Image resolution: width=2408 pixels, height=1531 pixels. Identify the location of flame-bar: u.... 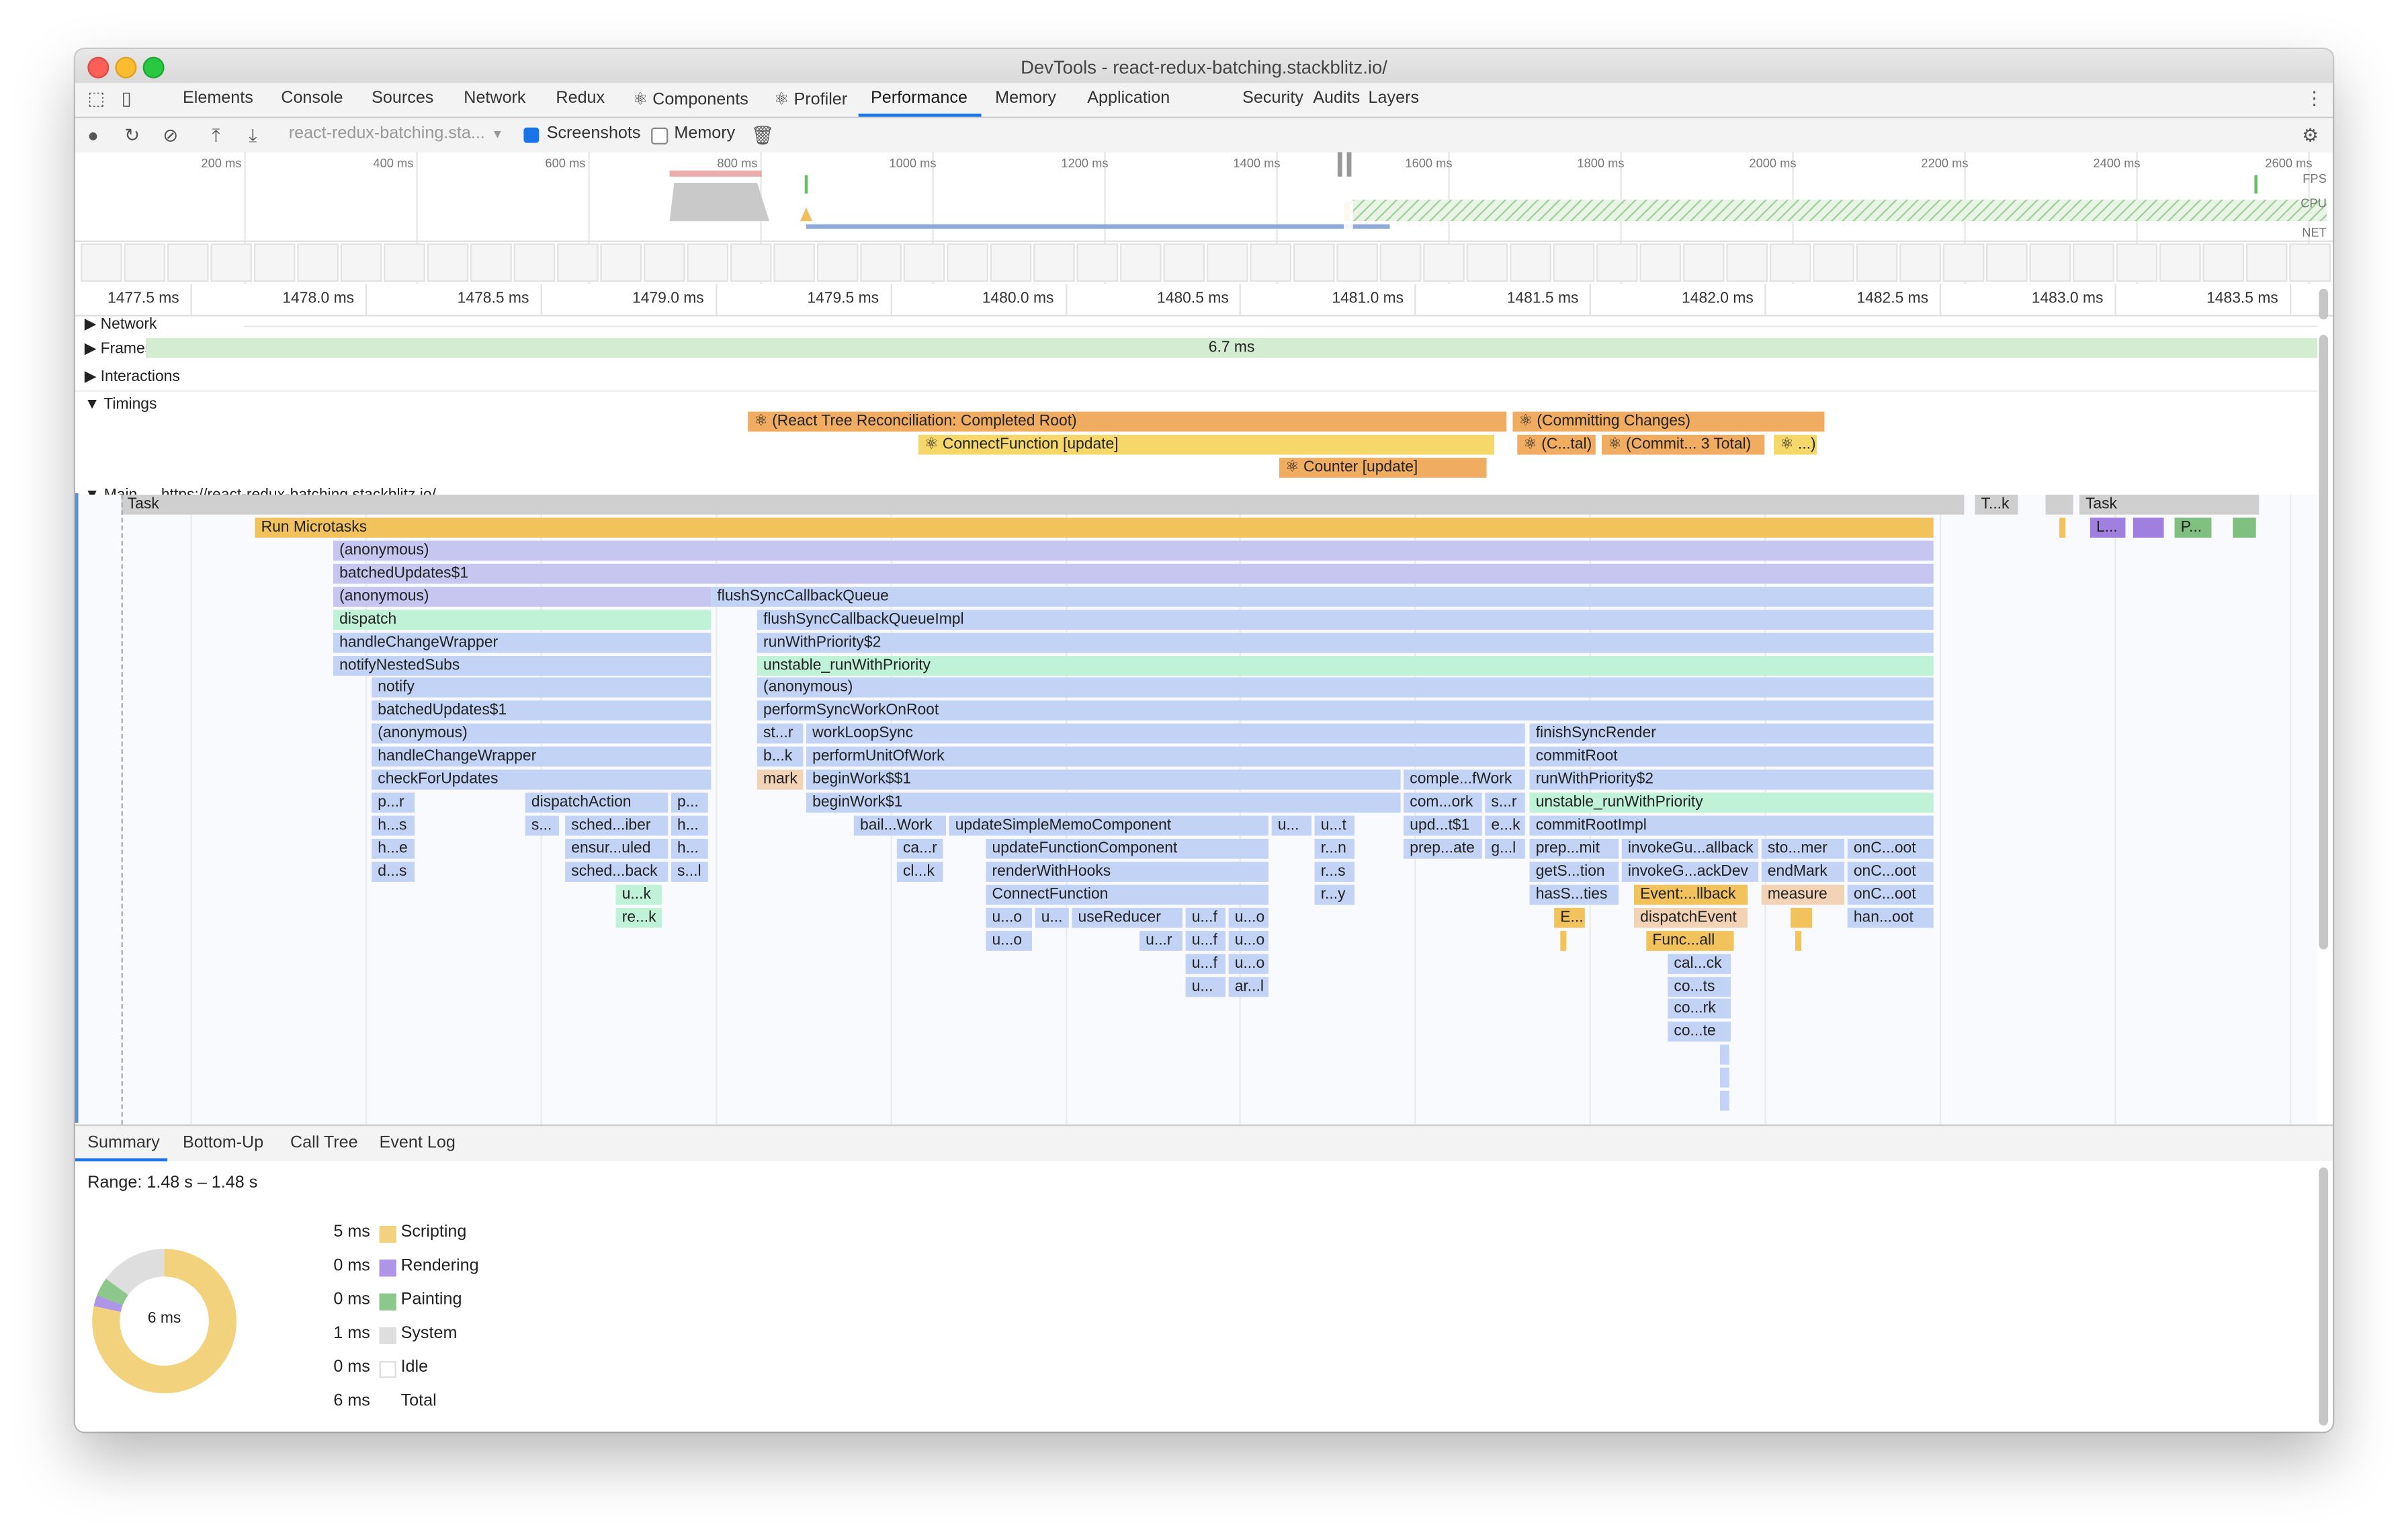
(1205, 987).